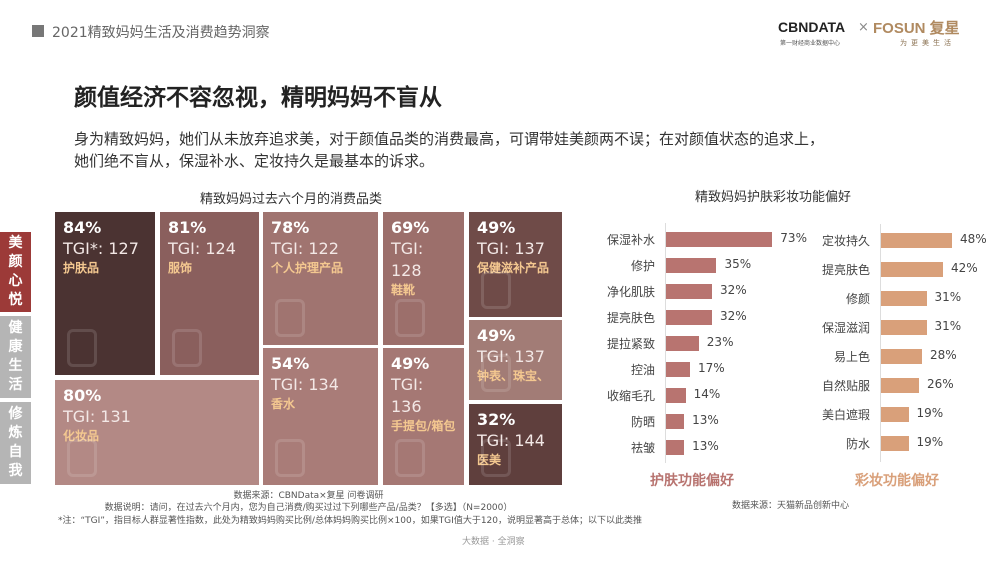  Describe the element at coordinates (711, 368) in the screenshot. I see `bar-value: 17%` at that location.